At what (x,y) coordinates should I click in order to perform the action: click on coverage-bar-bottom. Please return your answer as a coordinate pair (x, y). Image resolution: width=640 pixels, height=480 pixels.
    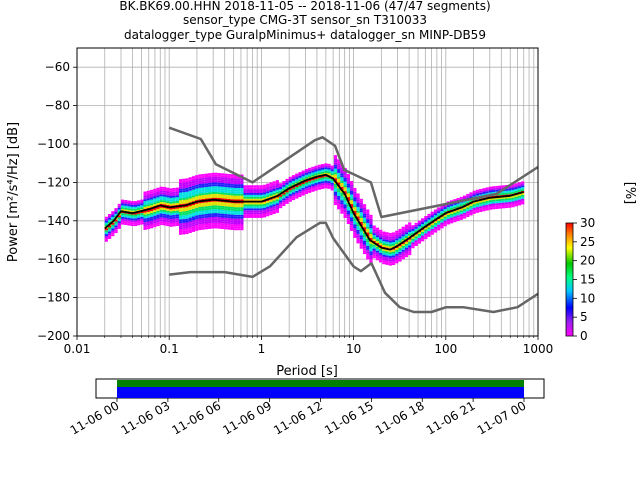
    Looking at the image, I should click on (320, 392).